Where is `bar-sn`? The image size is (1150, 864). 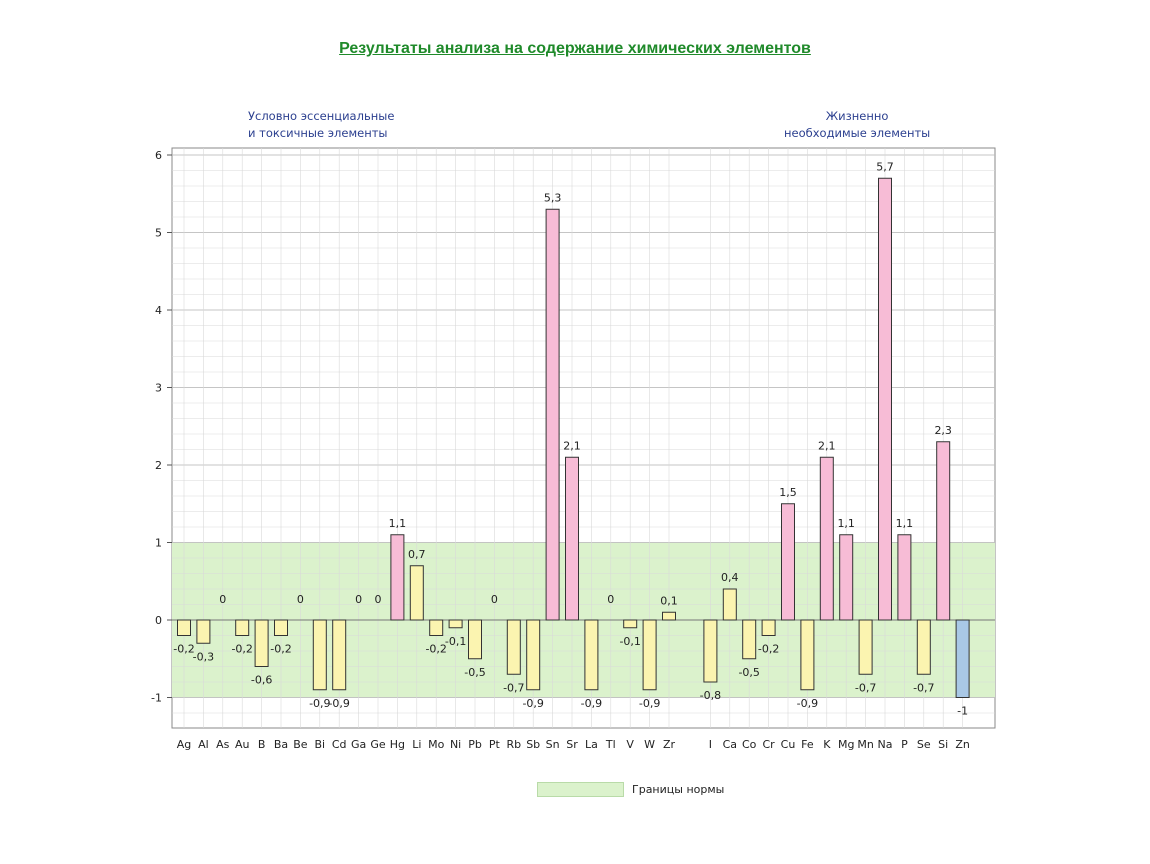 bar-sn is located at coordinates (552, 414).